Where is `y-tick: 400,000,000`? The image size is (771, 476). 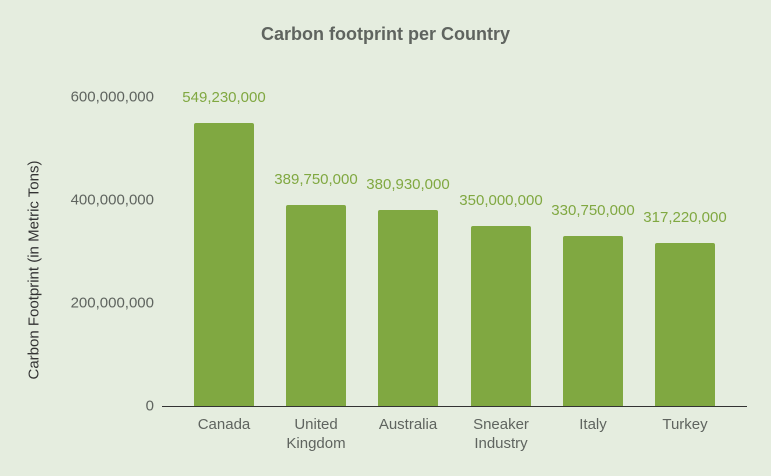 y-tick: 400,000,000 is located at coordinates (112, 200).